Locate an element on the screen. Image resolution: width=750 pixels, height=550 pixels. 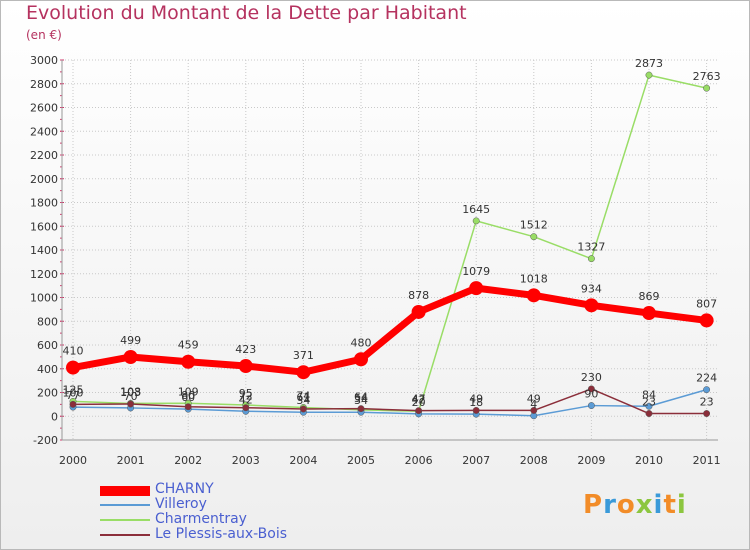
data-label: 54 is located at coordinates (361, 398).